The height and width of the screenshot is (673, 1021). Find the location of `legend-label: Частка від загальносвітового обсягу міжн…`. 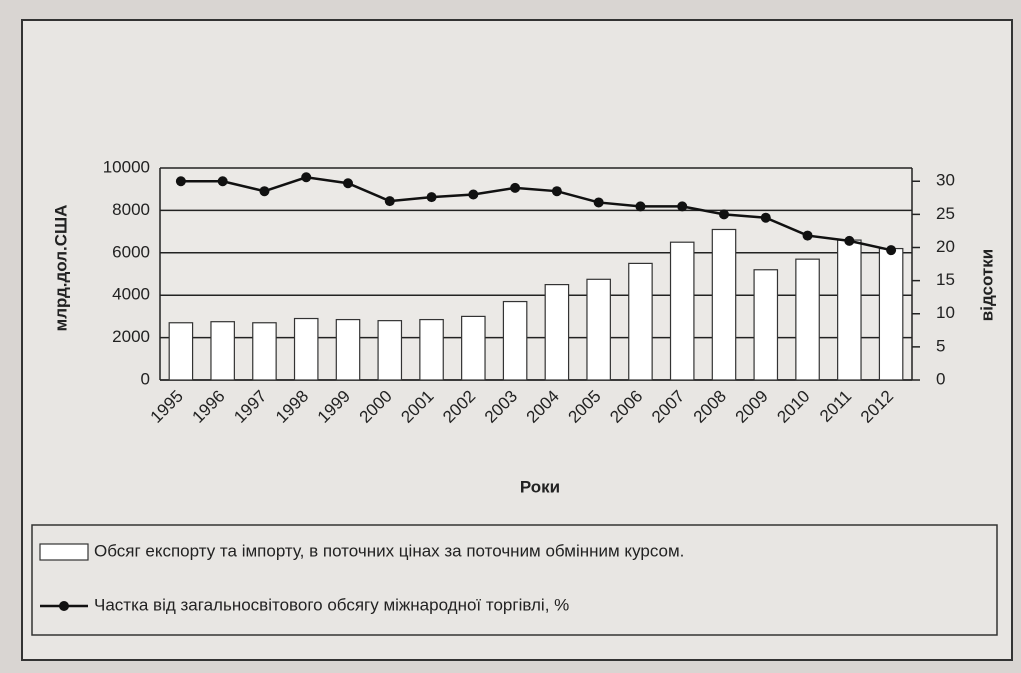

legend-label: Частка від загальносвітового обсягу міжн… is located at coordinates (331, 604).